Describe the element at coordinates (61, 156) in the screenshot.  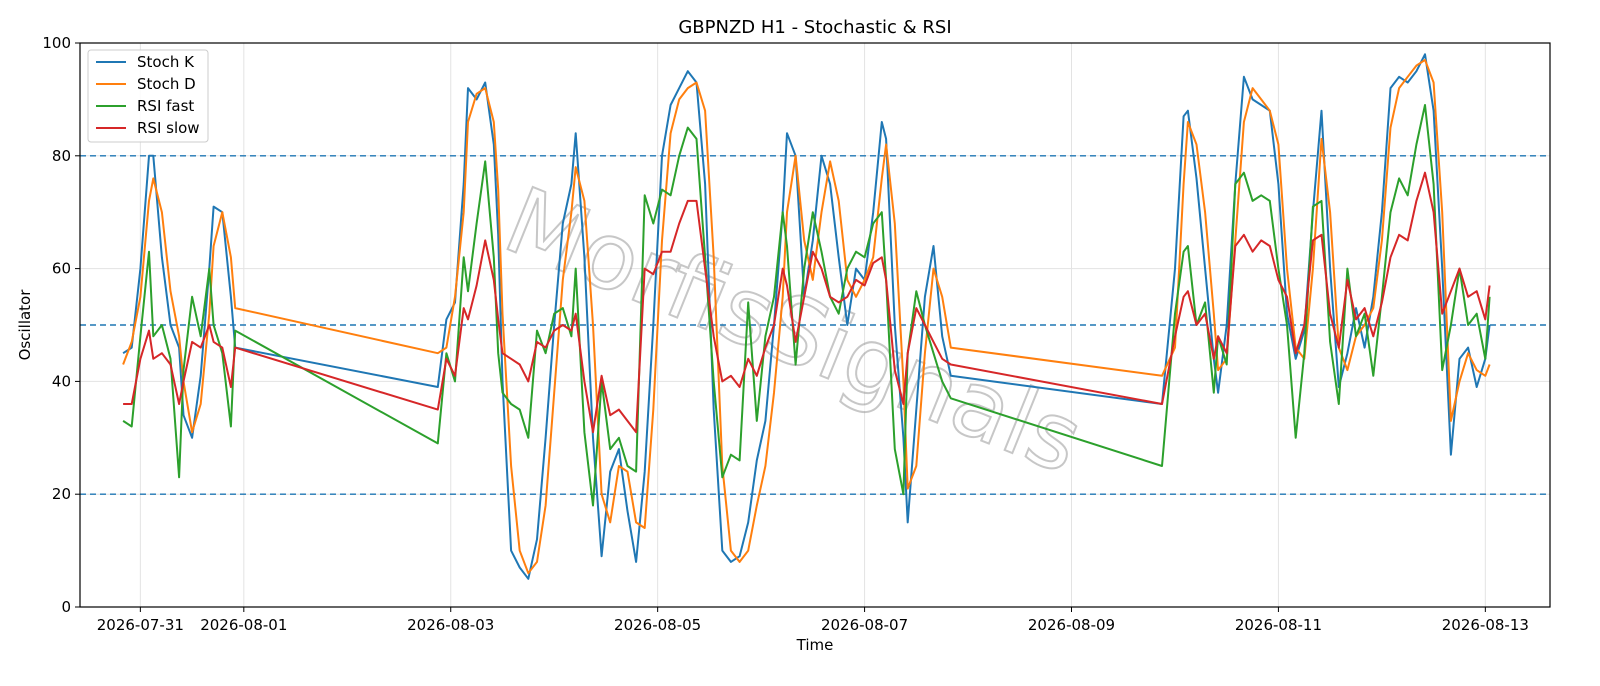
I see `y-tick-label: 80` at that location.